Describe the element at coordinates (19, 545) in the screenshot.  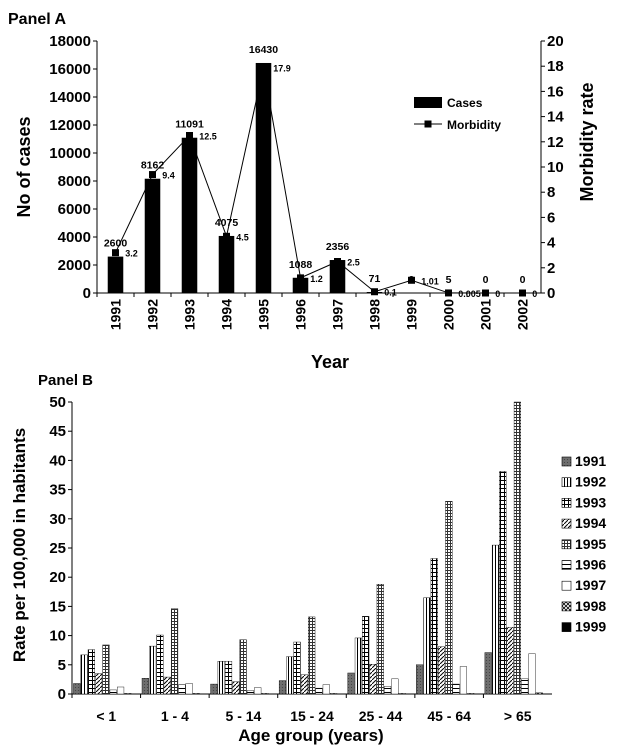
I see `panel-b-y-axis-title: Rate per 100,000 in habitants` at that location.